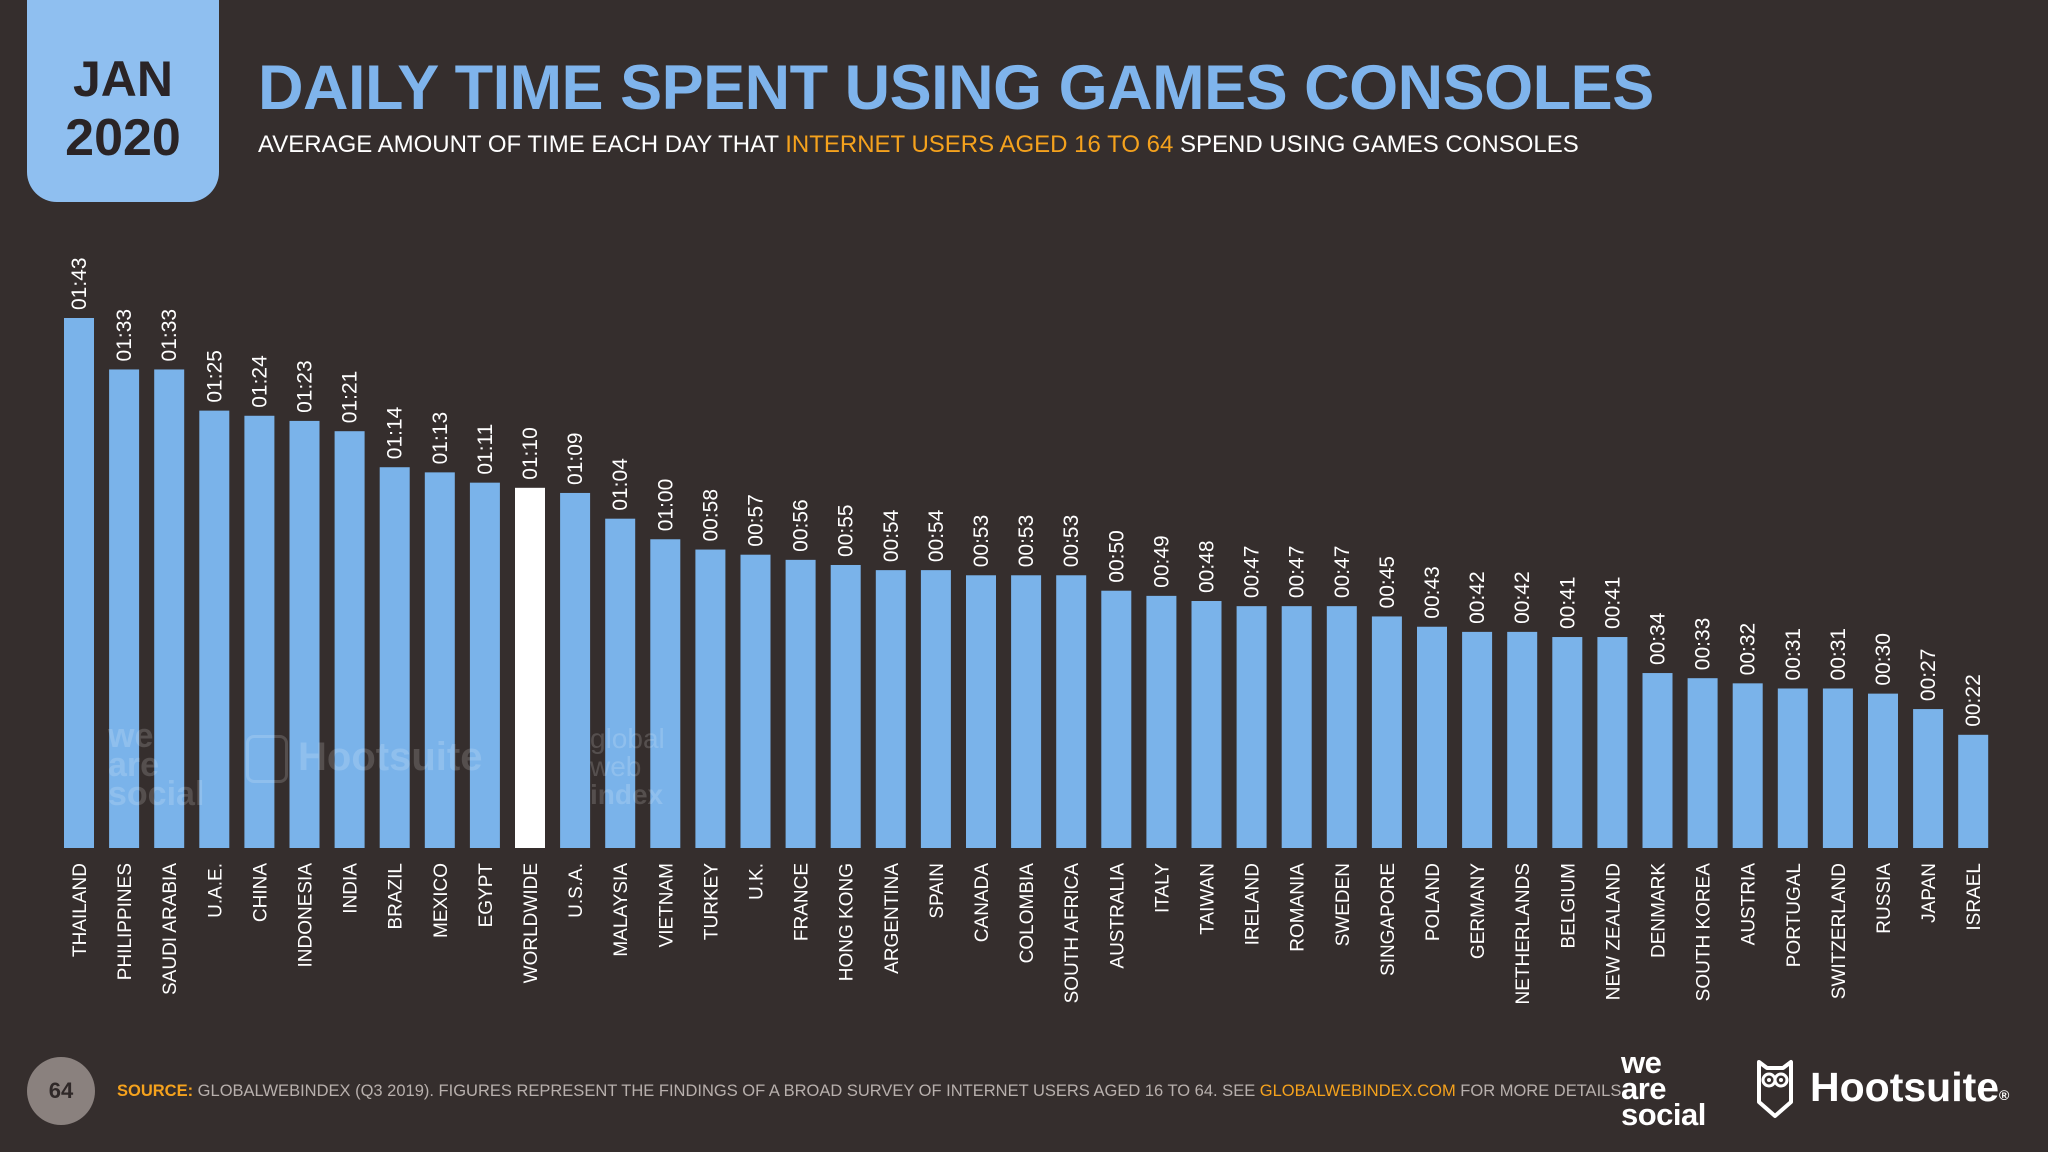 This screenshot has height=1152, width=2048. Describe the element at coordinates (1567, 602) in the screenshot. I see `value-label: 00:41` at that location.